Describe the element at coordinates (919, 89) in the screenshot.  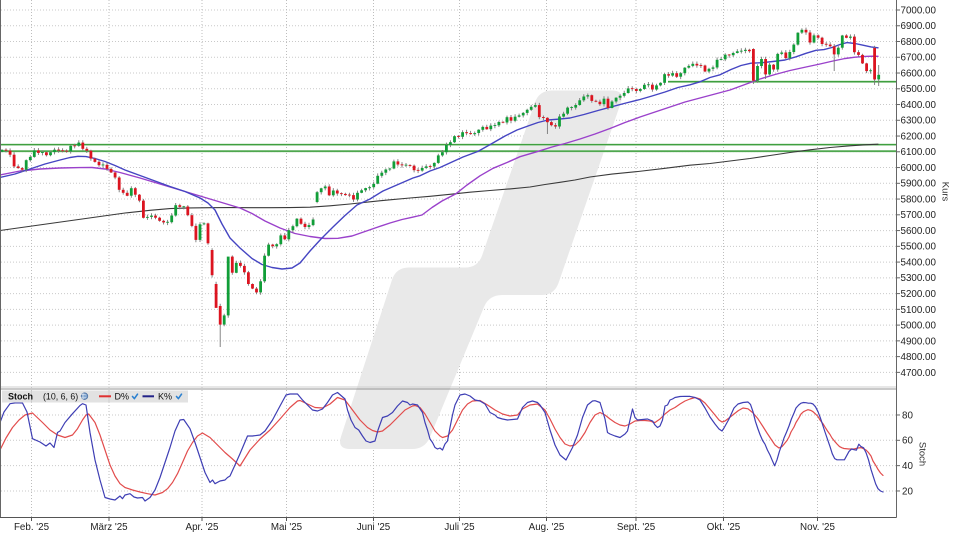
I see `svg-text: 6500.00` at that location.